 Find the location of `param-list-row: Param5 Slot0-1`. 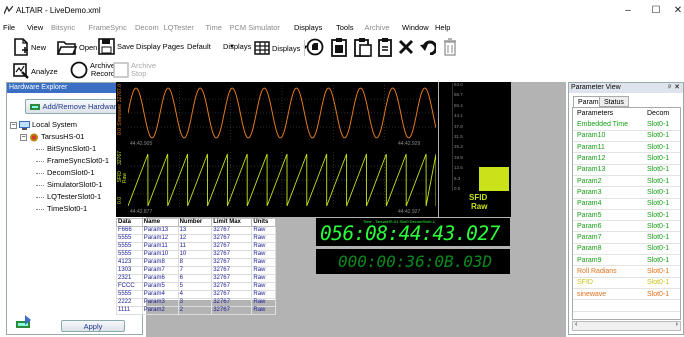

param-list-row: Param5 Slot0-1 is located at coordinates (626, 215).